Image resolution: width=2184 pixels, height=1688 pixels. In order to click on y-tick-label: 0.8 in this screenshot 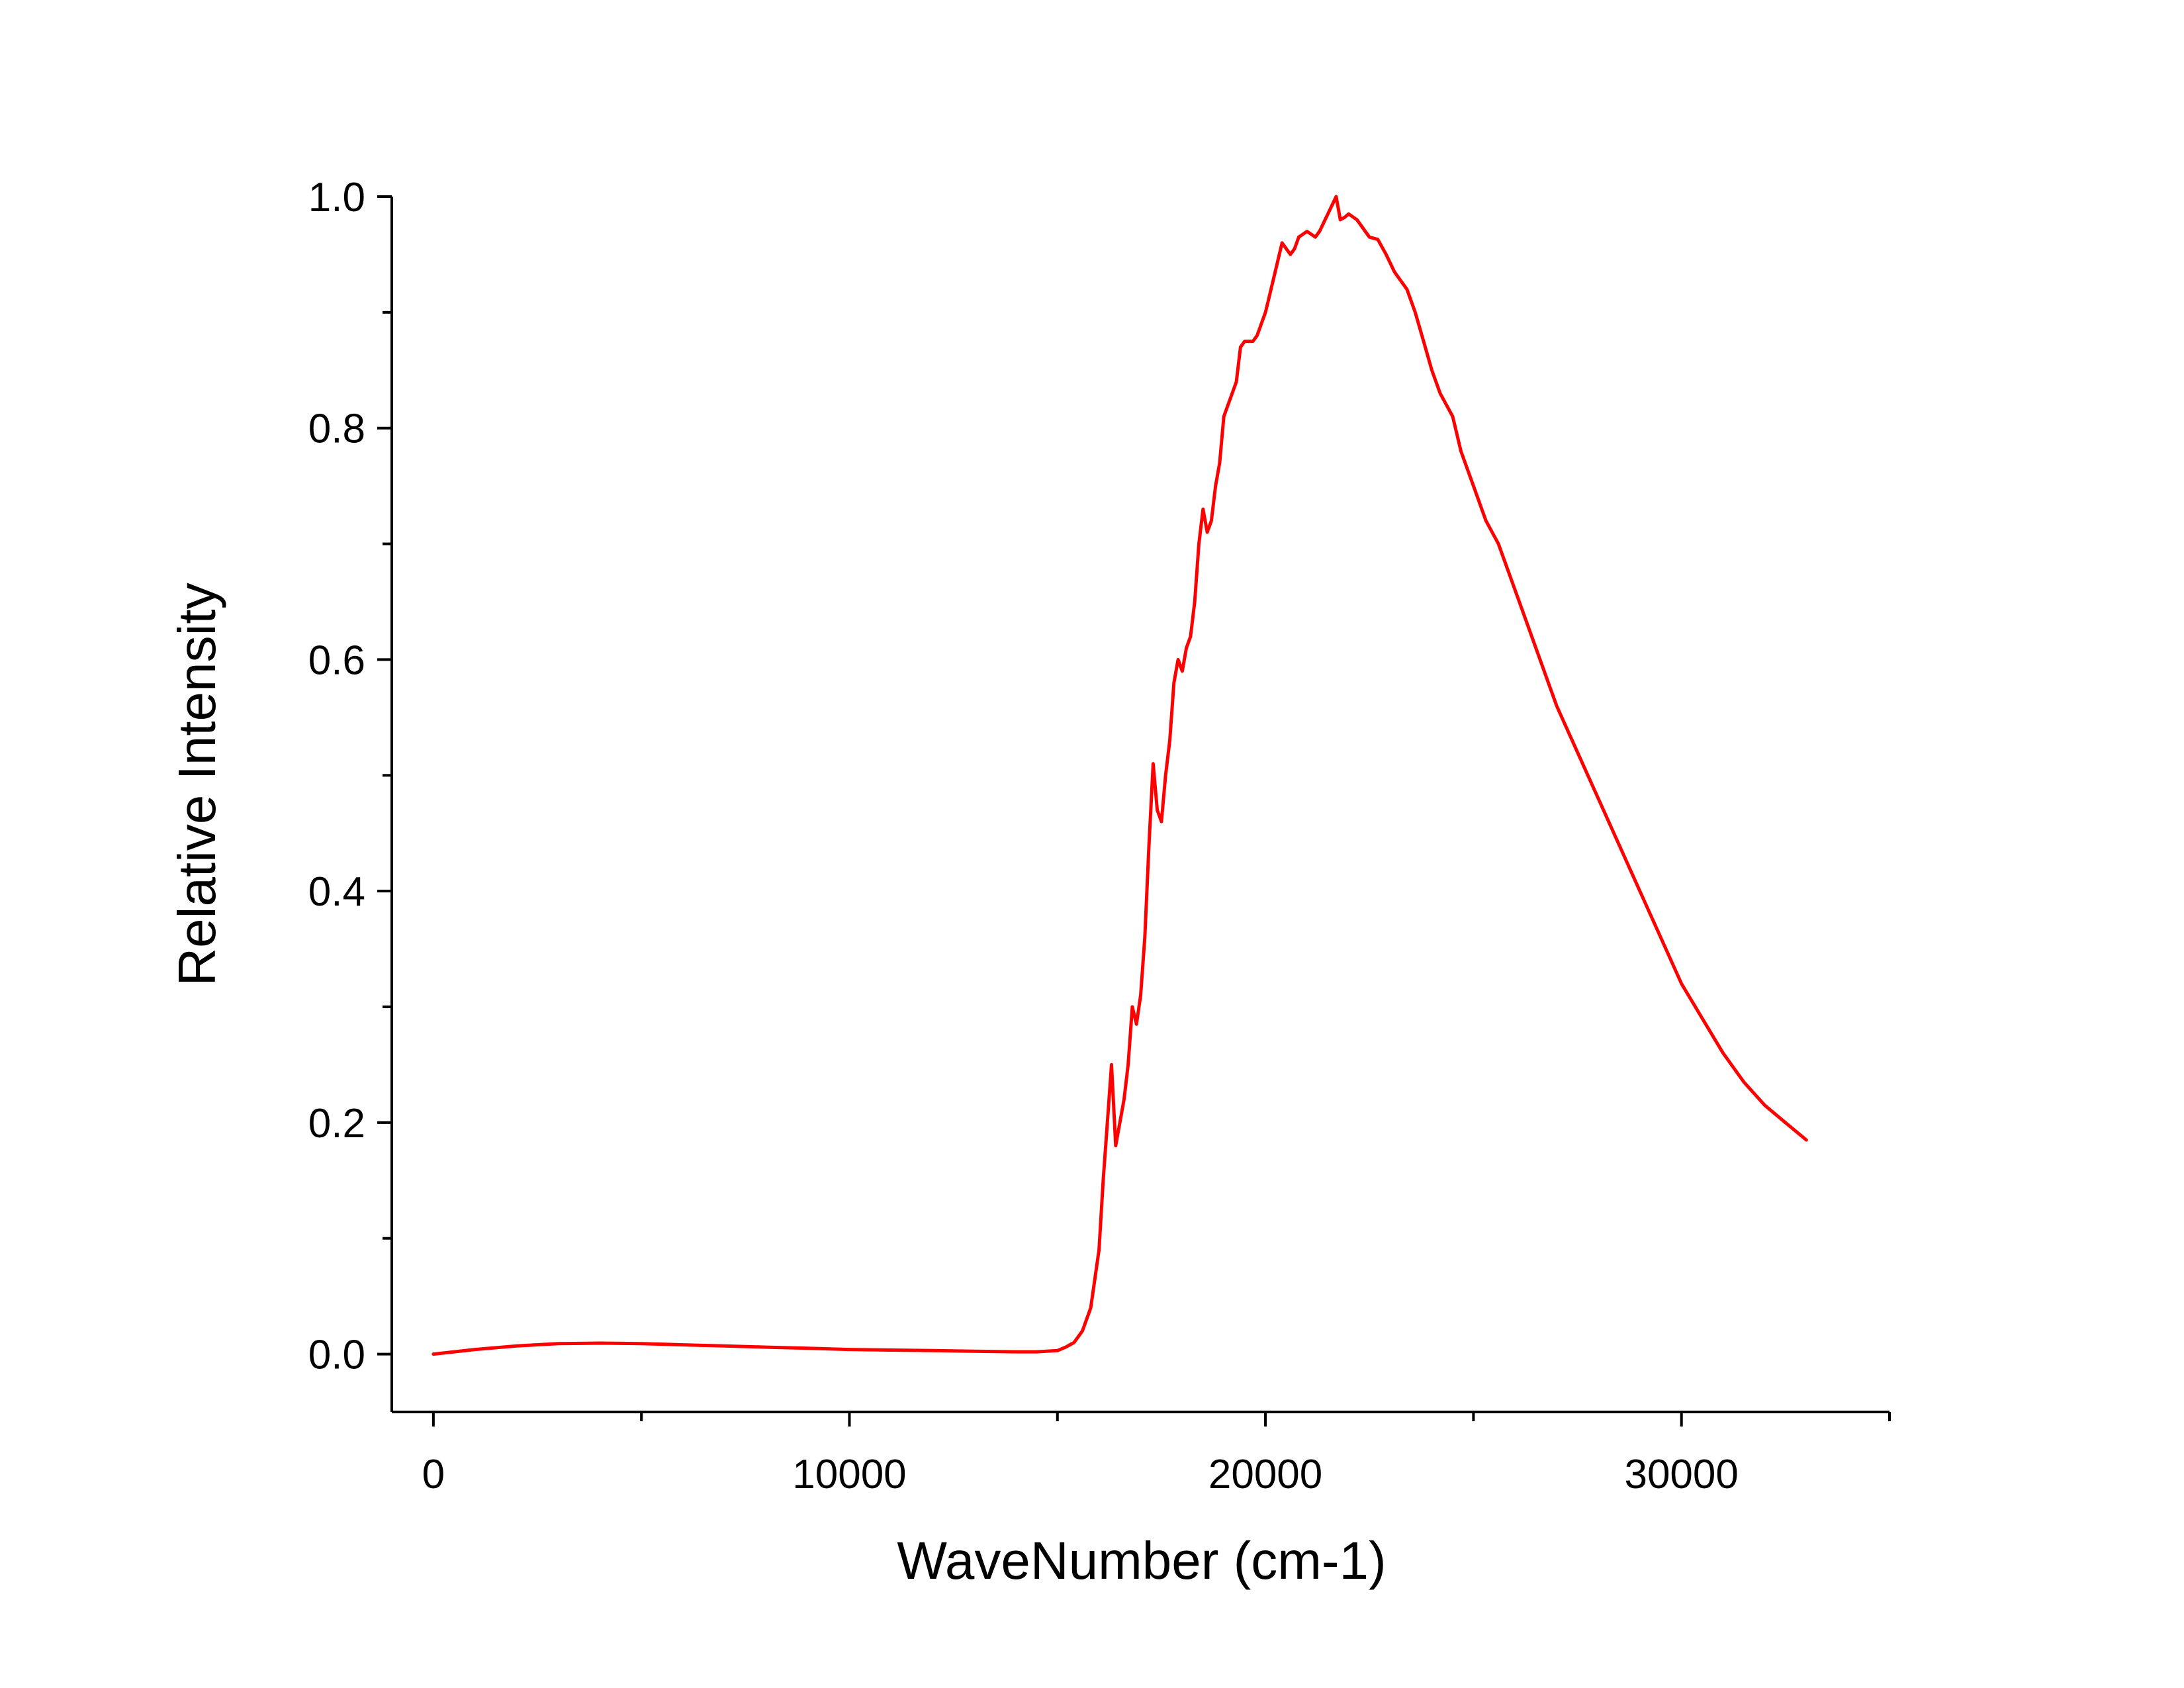, I will do `click(336, 429)`.